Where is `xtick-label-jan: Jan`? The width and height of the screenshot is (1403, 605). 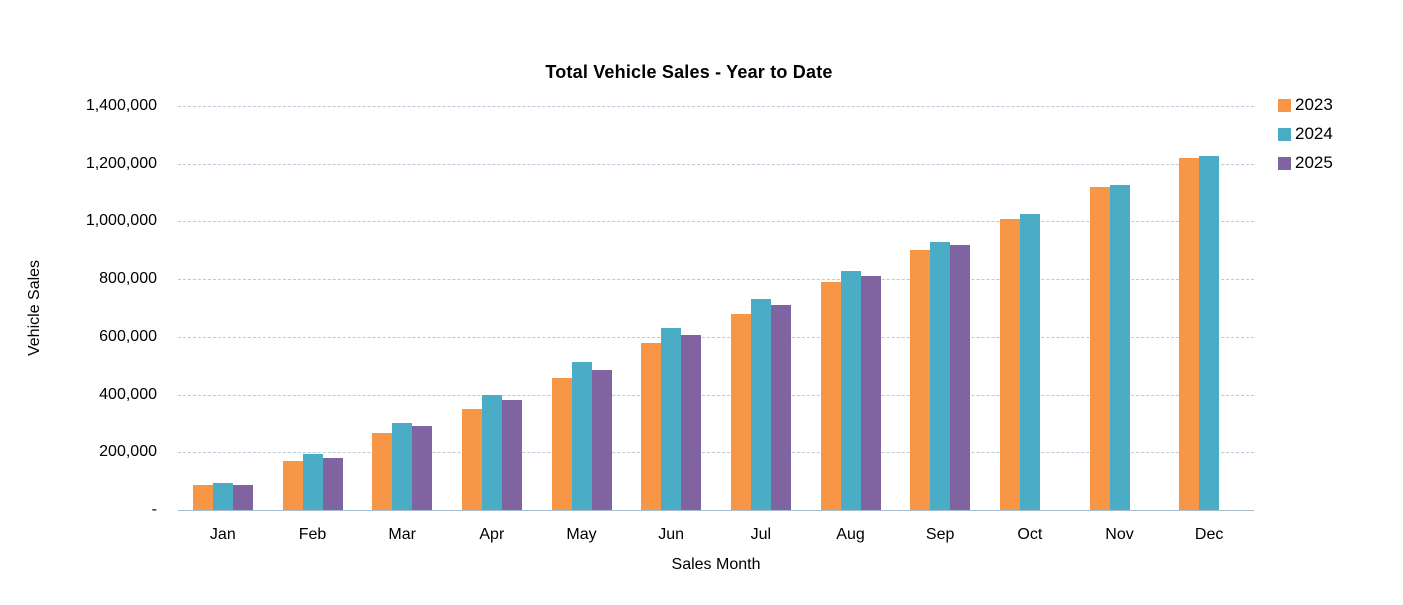
xtick-label-jan: Jan is located at coordinates (222, 534).